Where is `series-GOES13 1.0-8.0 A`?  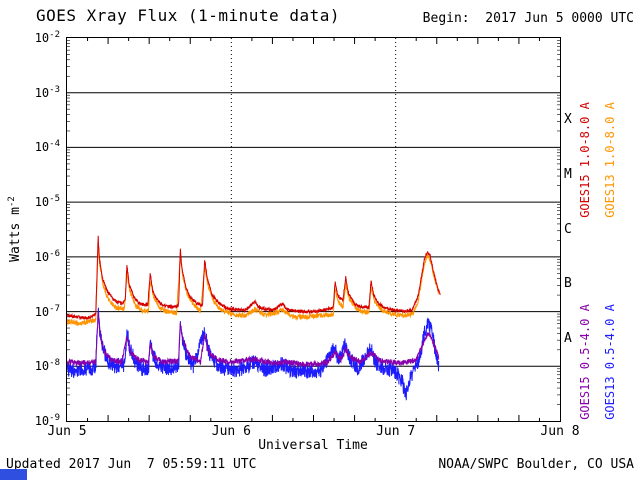 series-GOES13 1.0-8.0 A is located at coordinates (253, 284).